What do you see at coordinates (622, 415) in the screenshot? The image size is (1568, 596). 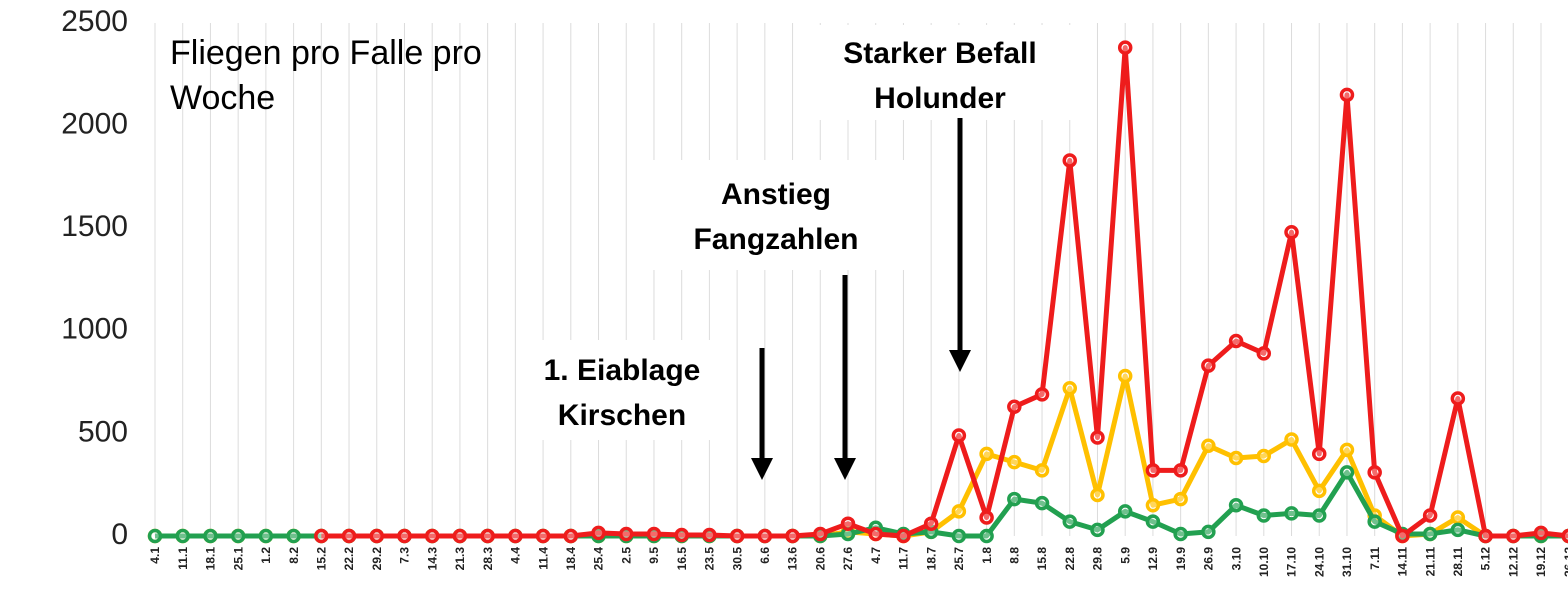 I see `annotation: Kirschen` at bounding box center [622, 415].